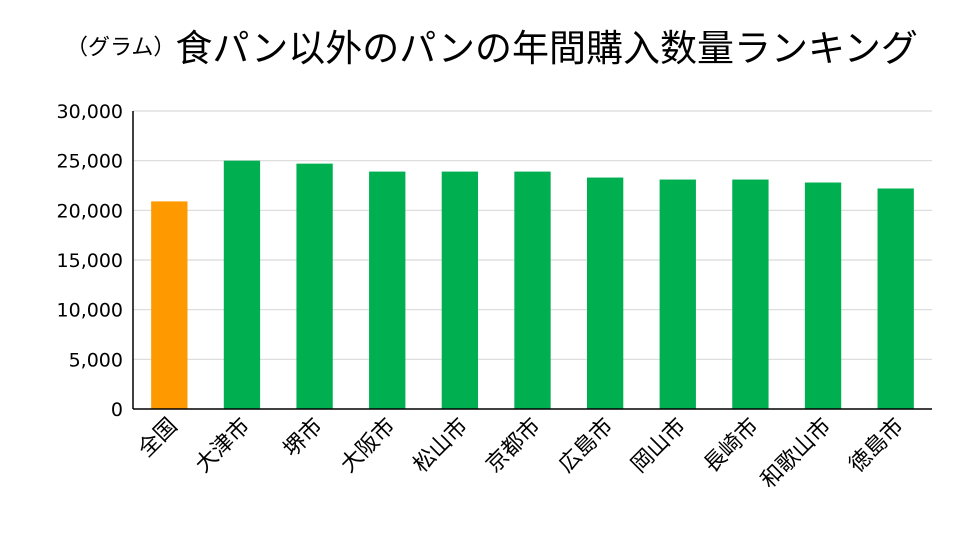 Image resolution: width=960 pixels, height=540 pixels. Describe the element at coordinates (303, 438) in the screenshot. I see `x-tick-label: 堺市` at that location.